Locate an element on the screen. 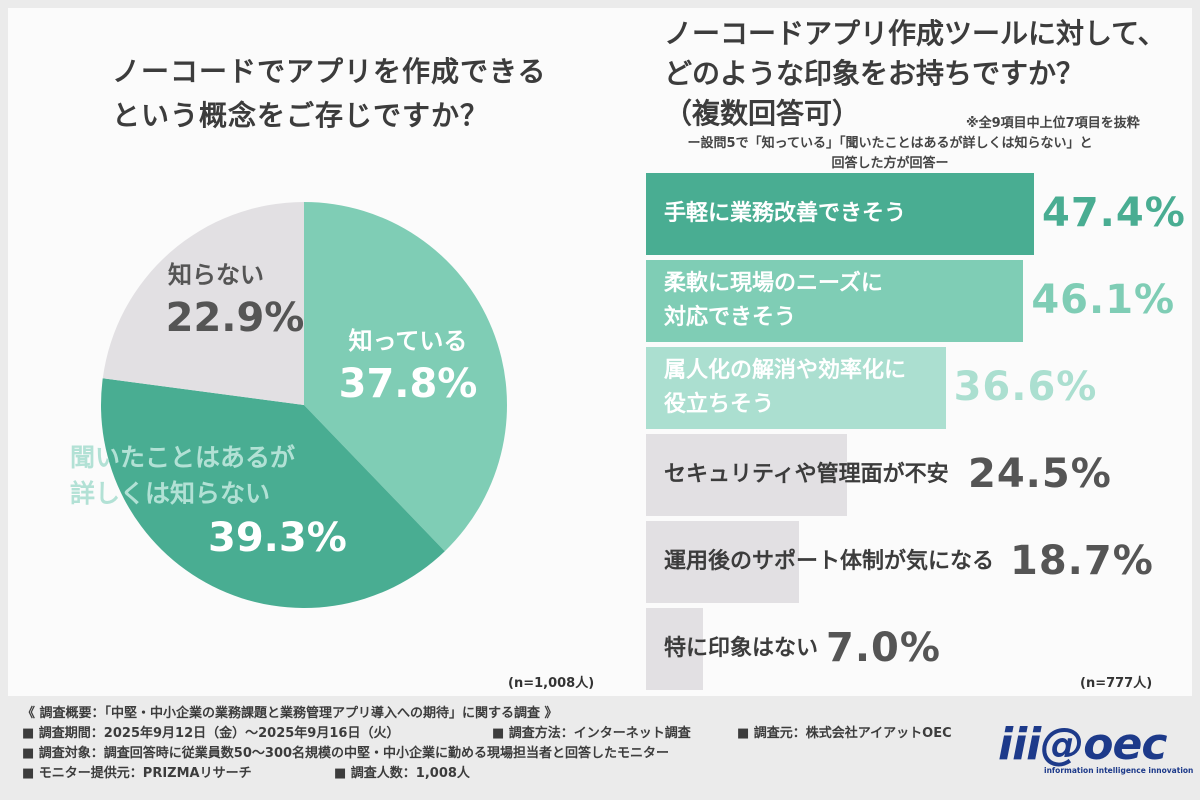 This screenshot has height=800, width=1200. bar-label-line1: 特に印象はない is located at coordinates (741, 648).